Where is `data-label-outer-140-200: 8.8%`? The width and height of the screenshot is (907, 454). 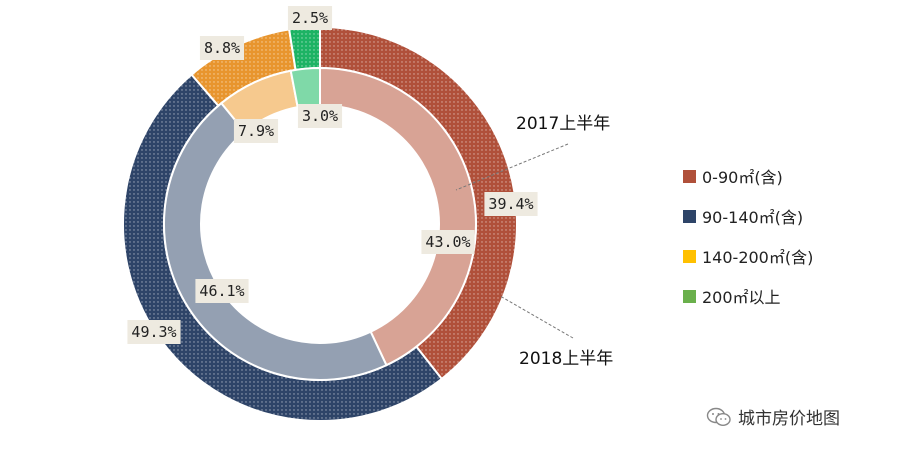 data-label-outer-140-200: 8.8% is located at coordinates (222, 48).